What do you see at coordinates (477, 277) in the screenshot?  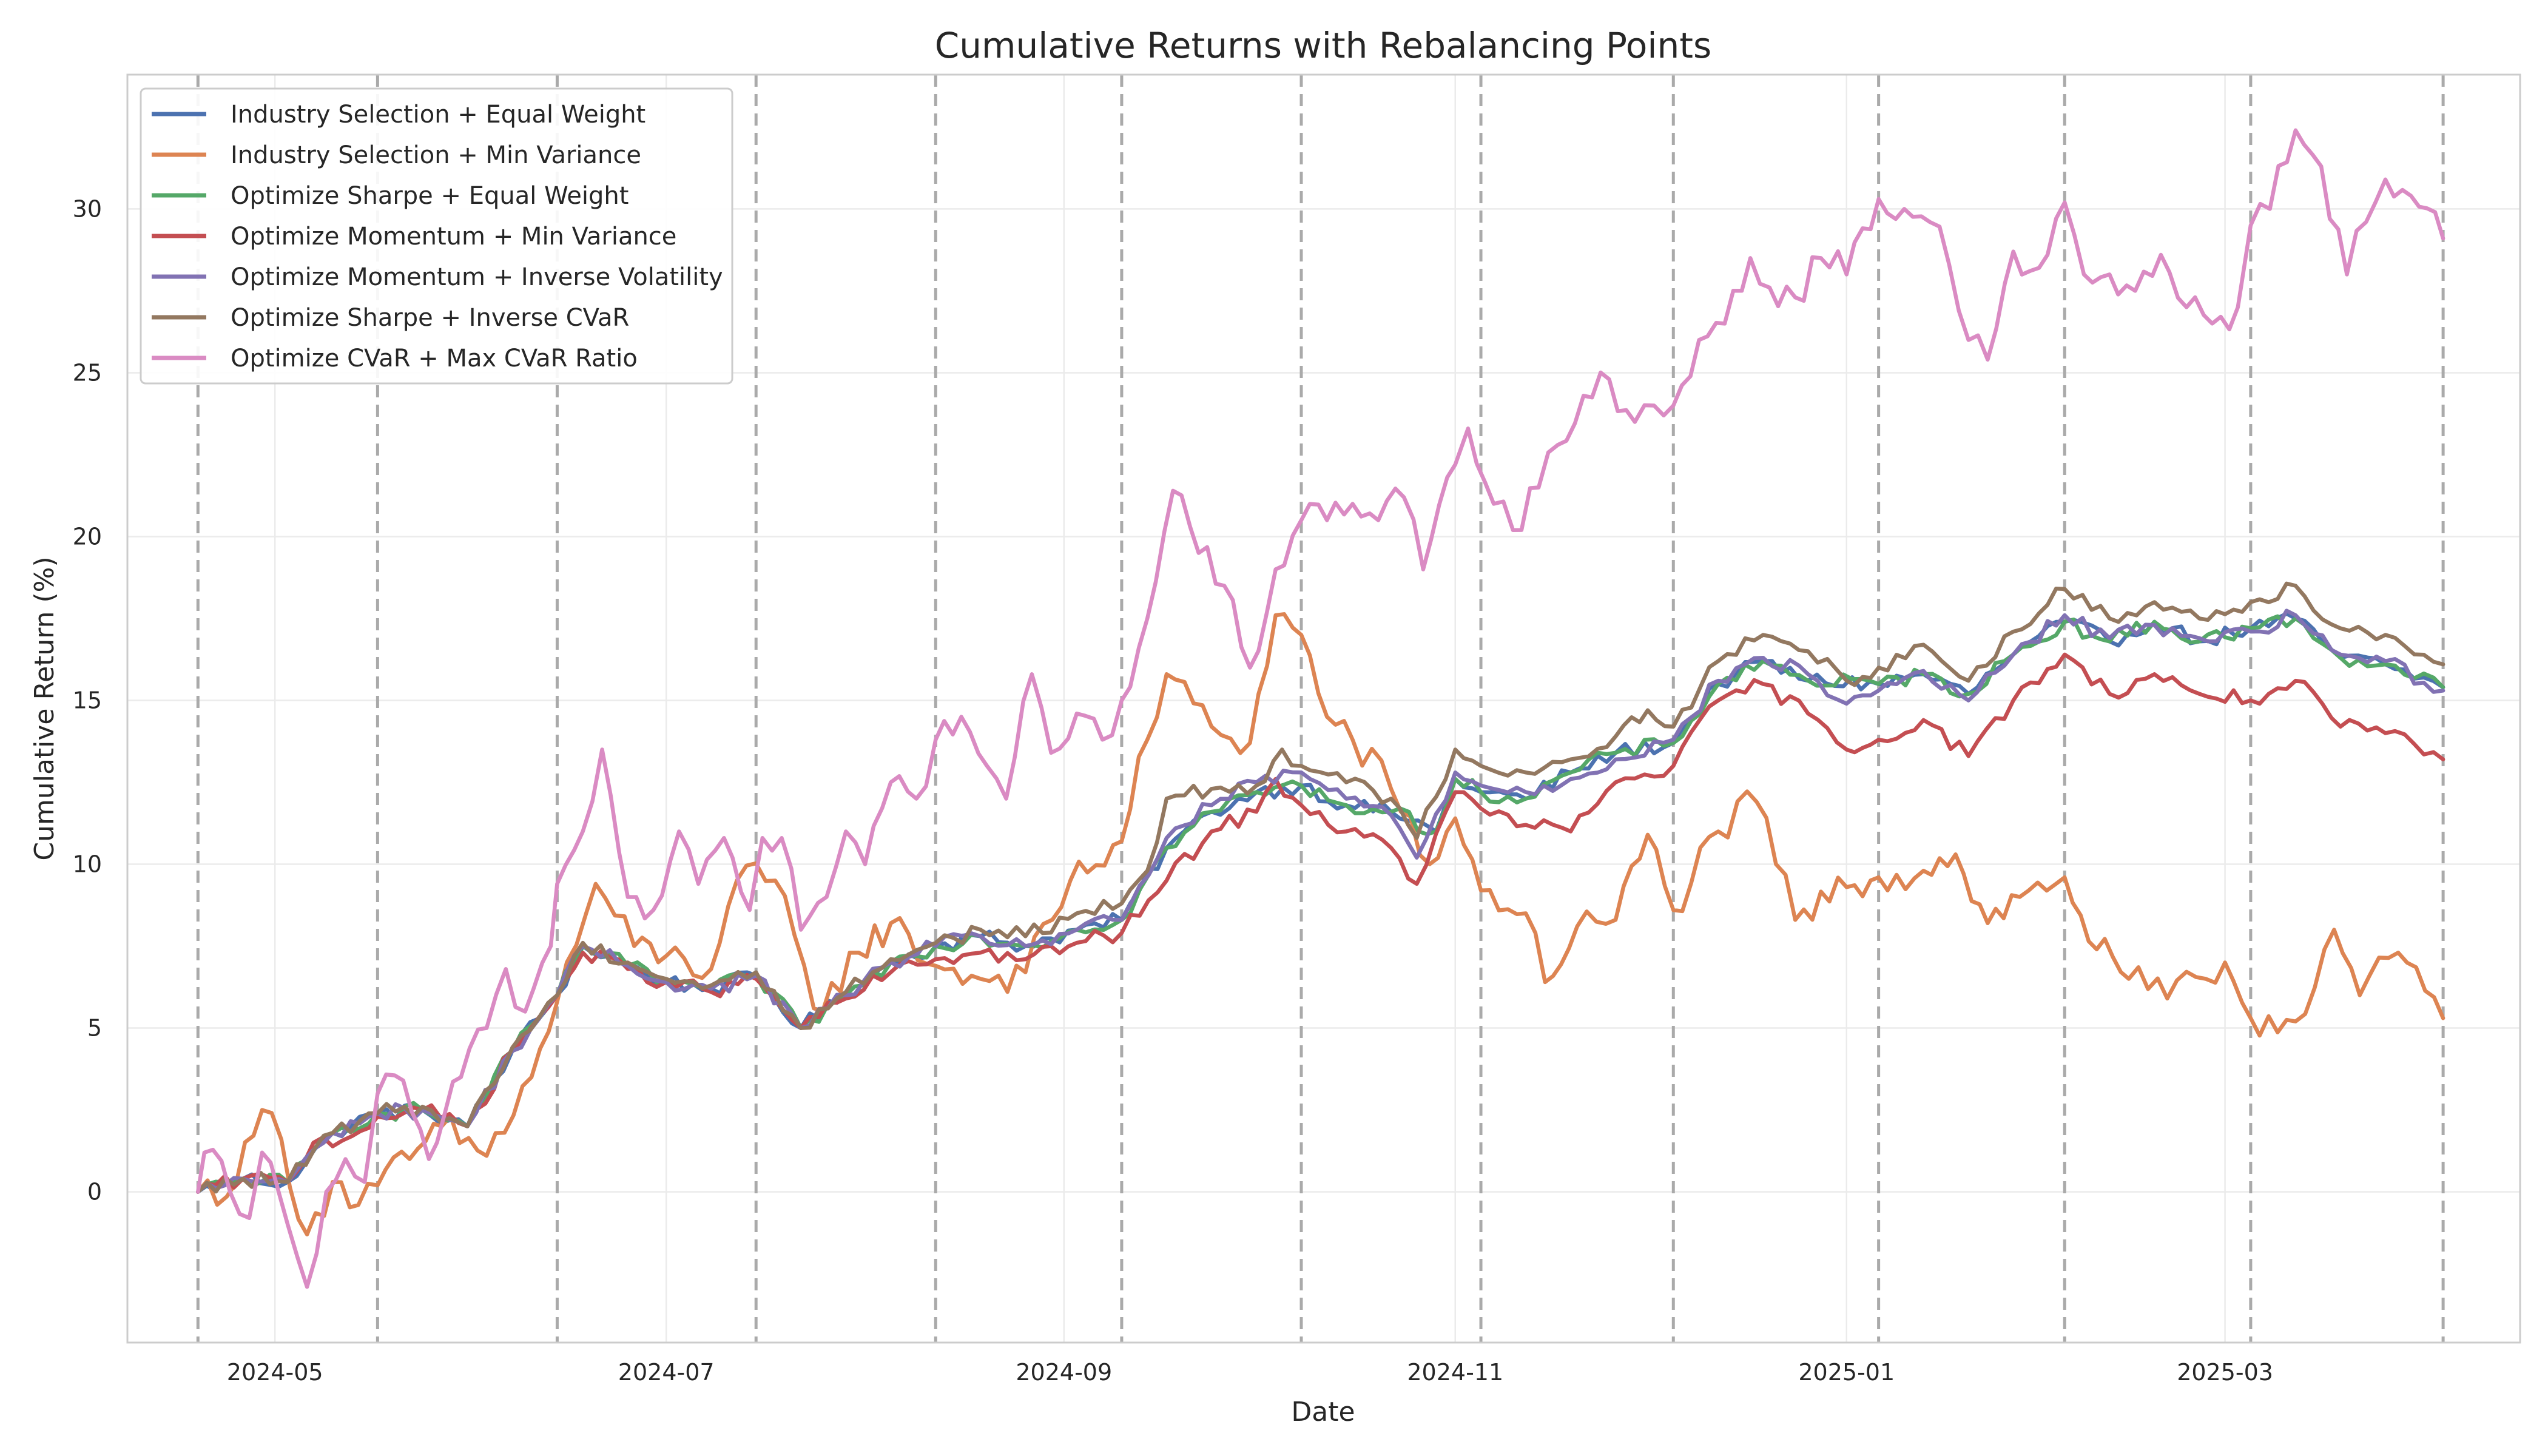 I see `legend-label: Optimize Momentum + Inverse Volatility` at bounding box center [477, 277].